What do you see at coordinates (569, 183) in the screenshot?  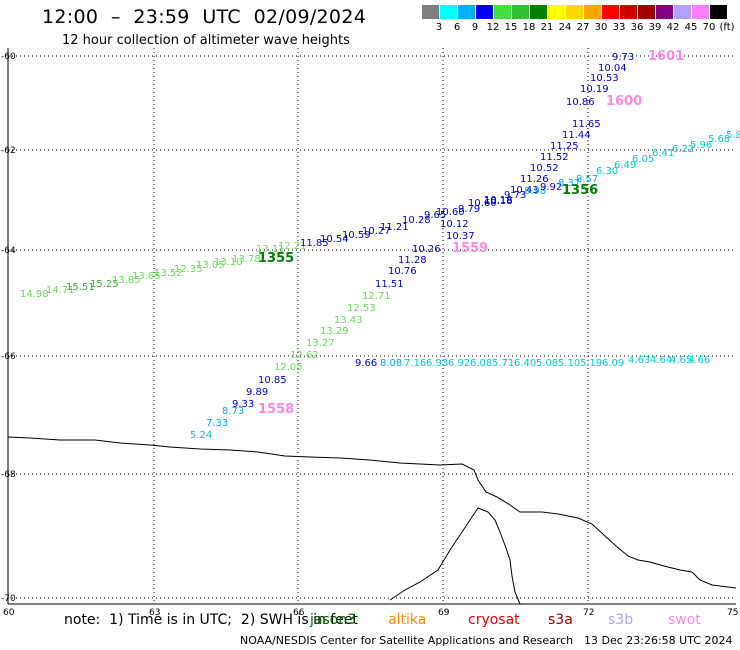 I see `track-b-label: 8.37` at bounding box center [569, 183].